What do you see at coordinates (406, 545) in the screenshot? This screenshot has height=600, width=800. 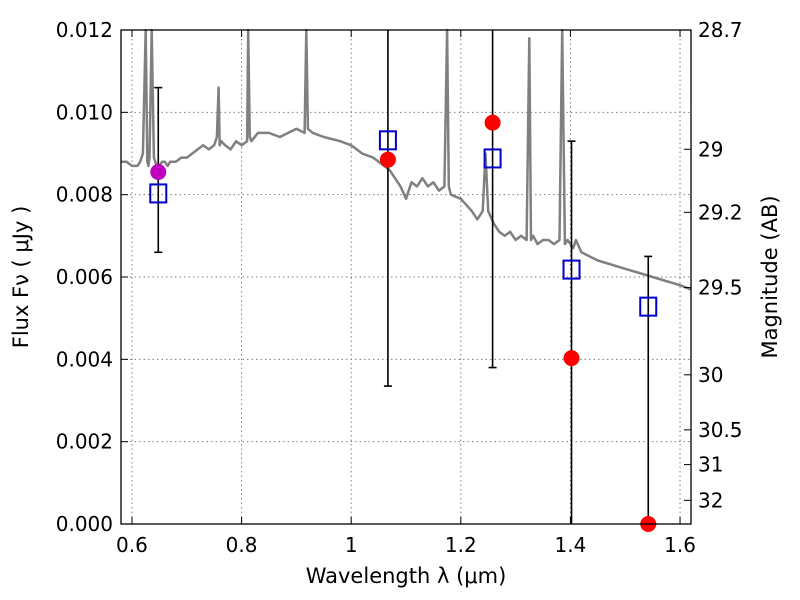 I see `x-tick-labels: 0.6 0.8 1 1.2 1.4 1.6` at bounding box center [406, 545].